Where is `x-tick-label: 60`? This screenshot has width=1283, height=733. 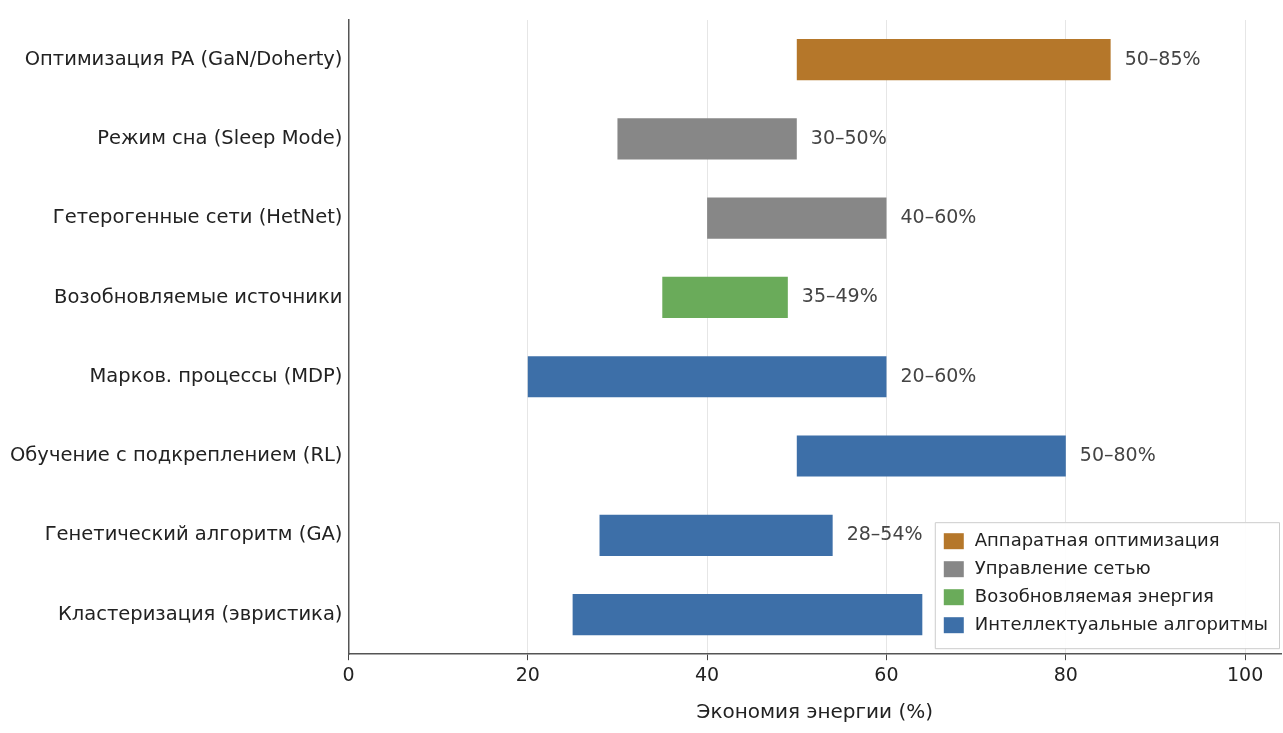
x-tick-label: 60 is located at coordinates (886, 673).